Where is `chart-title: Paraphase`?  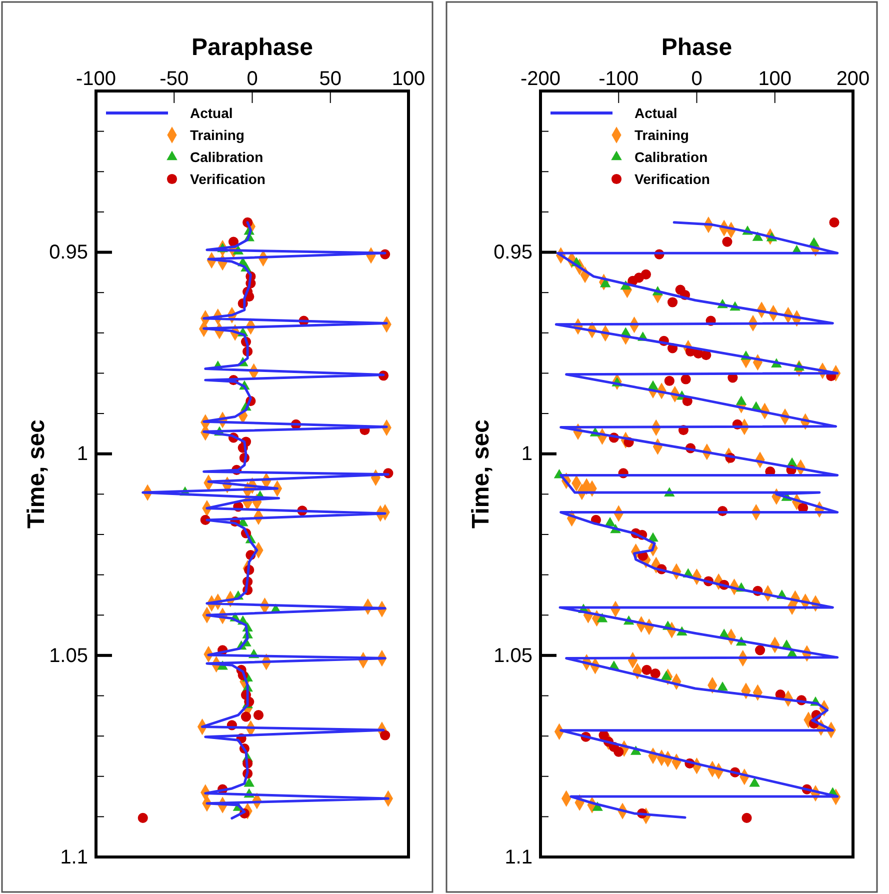
chart-title: Paraphase is located at coordinates (252, 47).